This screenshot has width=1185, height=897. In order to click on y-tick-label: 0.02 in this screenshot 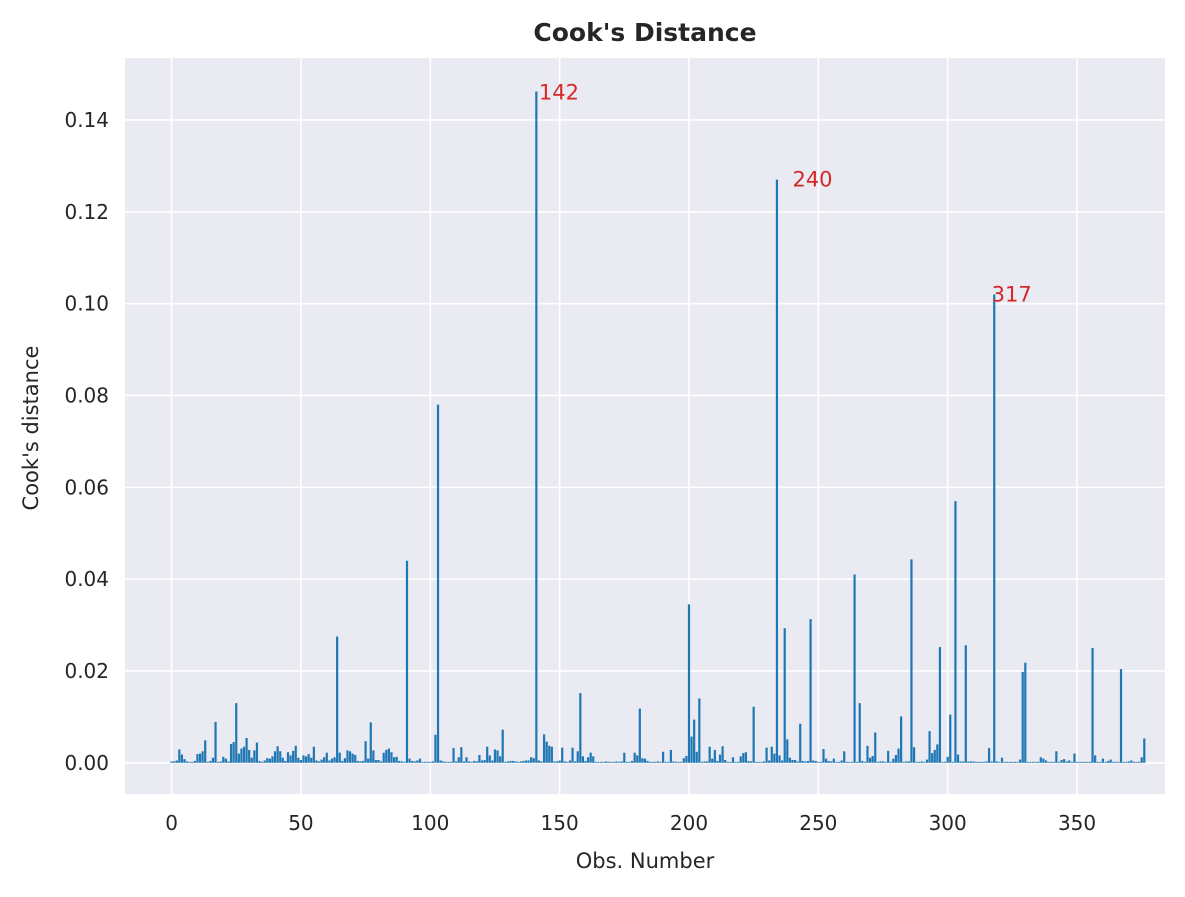, I will do `click(86, 671)`.